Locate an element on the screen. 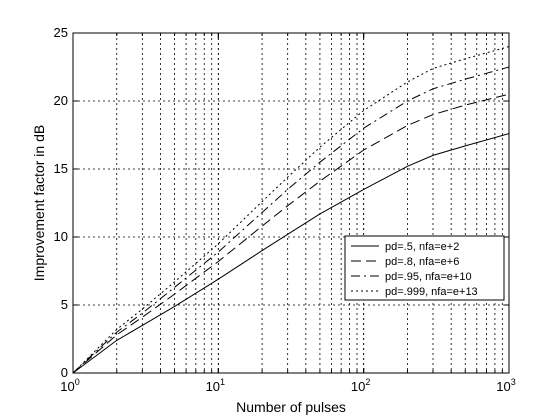 This screenshot has height=420, width=560. x-tick-label: 10² is located at coordinates (360, 385).